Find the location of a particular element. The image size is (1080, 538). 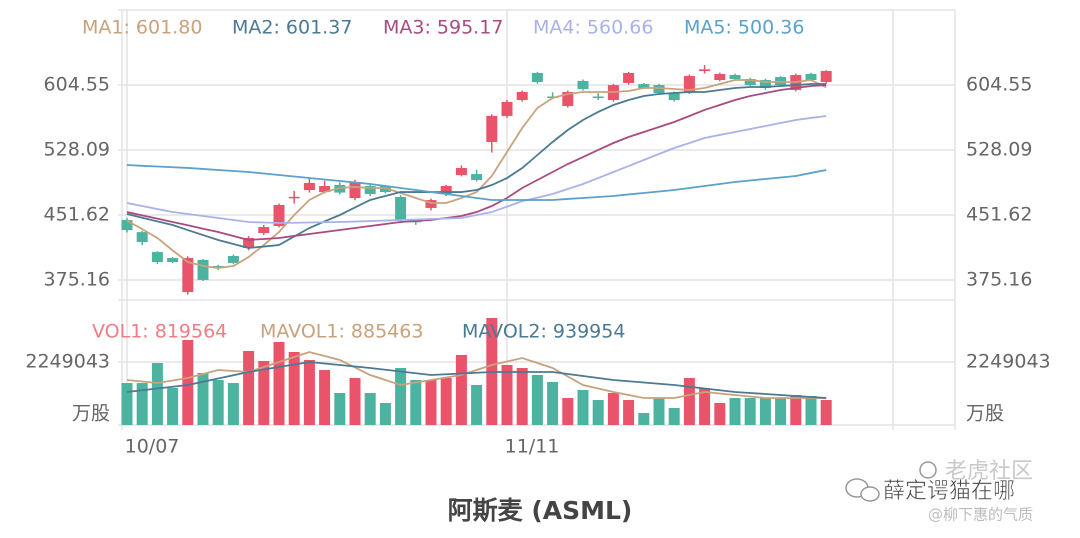

watermark-brand: 老虎社区 is located at coordinates (989, 471).